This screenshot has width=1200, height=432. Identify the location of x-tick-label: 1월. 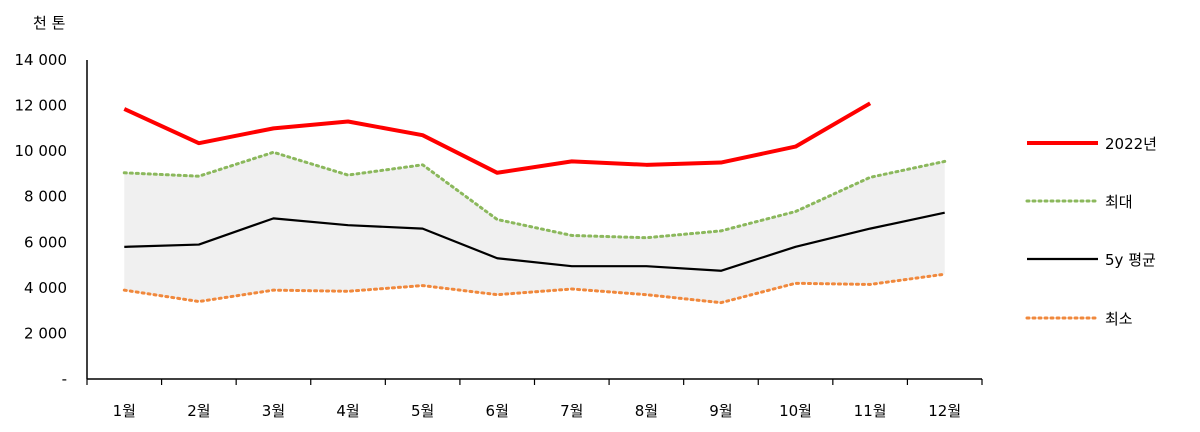
(124, 411).